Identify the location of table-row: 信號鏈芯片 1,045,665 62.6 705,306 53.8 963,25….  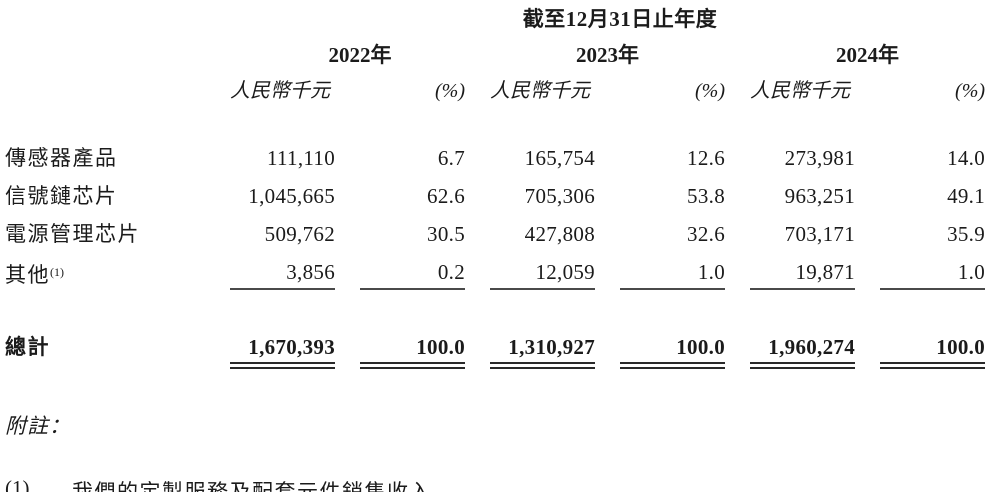
(495, 204).